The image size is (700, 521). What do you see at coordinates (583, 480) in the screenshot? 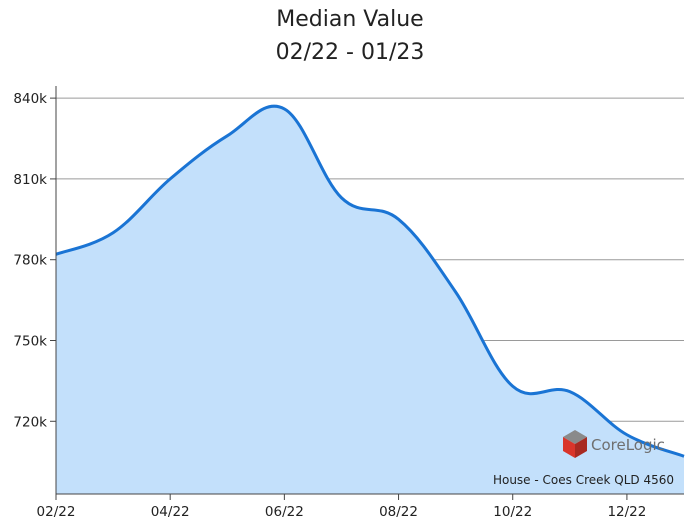
I see `source-note: House - Coes Creek QLD 4560` at bounding box center [583, 480].